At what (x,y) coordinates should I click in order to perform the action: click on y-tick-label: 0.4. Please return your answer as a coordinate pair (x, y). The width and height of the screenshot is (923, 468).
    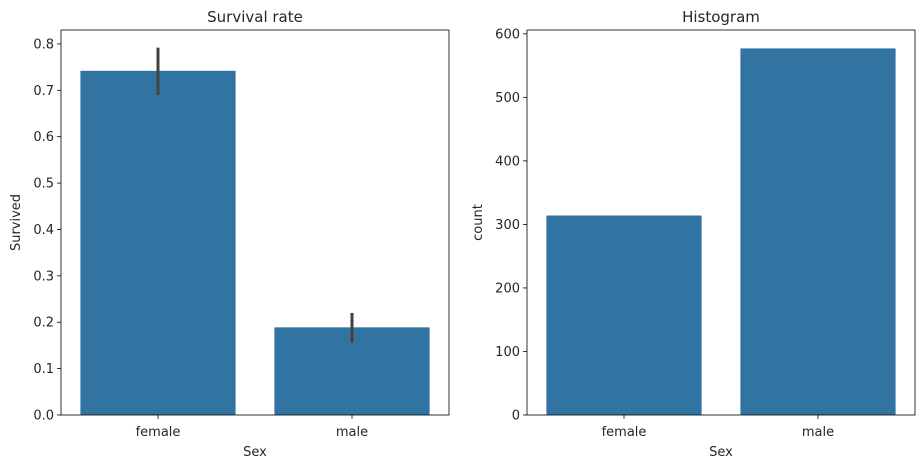
    Looking at the image, I should click on (43, 230).